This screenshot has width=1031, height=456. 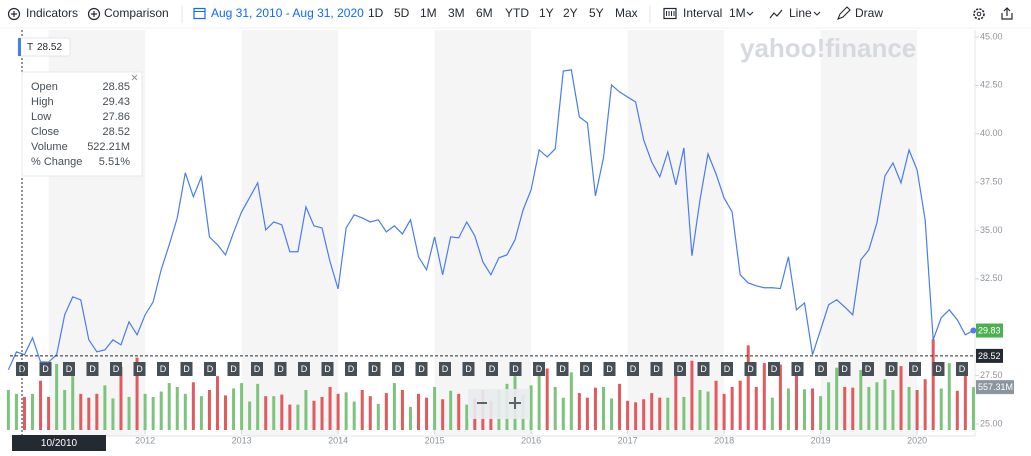 What do you see at coordinates (702, 13) in the screenshot?
I see `interval-label: Interval` at bounding box center [702, 13].